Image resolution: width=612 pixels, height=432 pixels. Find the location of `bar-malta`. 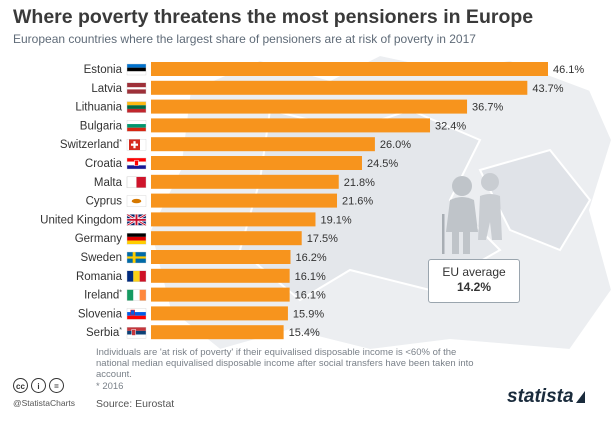

bar-malta is located at coordinates (245, 181).